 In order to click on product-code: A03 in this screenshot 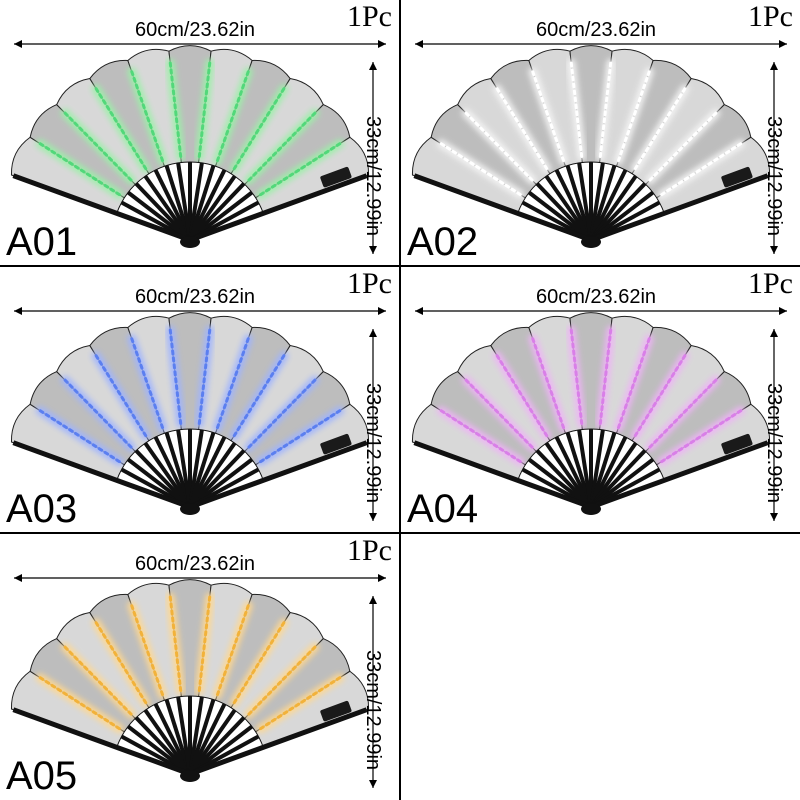, I will do `click(42, 509)`.